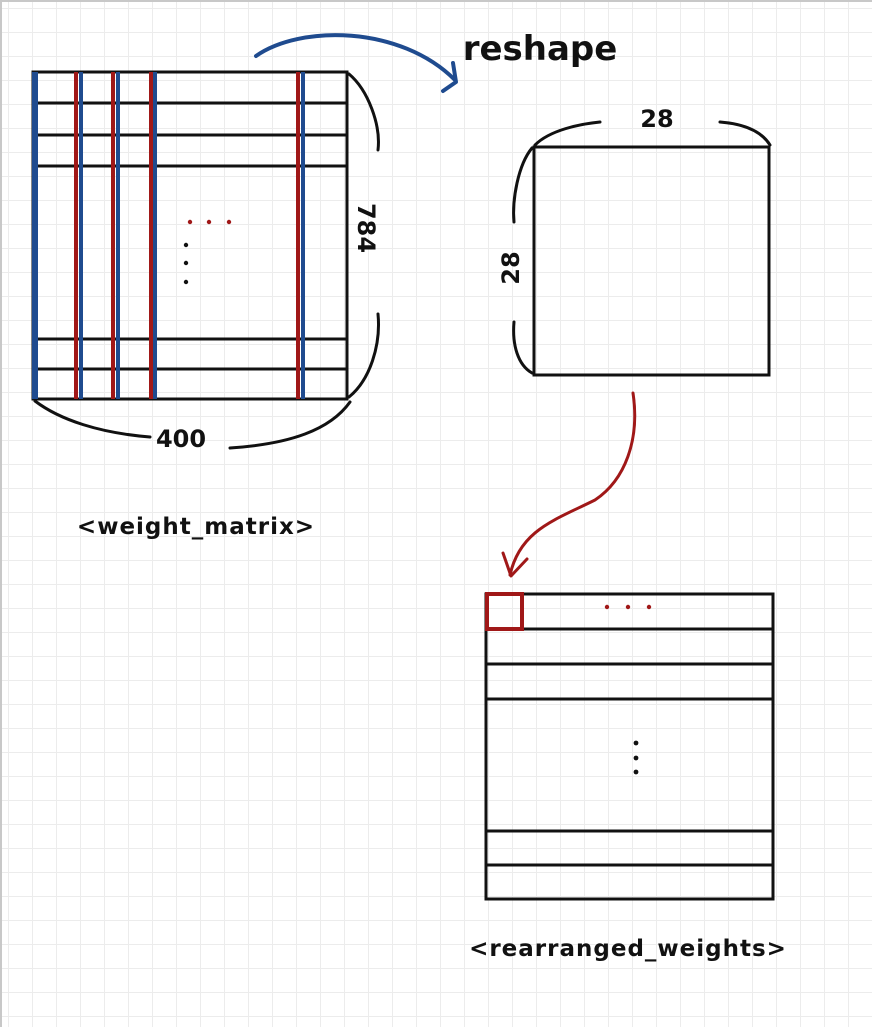 This screenshot has height=1027, width=872. I want to click on reshaped-square: 28 28, so click(634, 241).